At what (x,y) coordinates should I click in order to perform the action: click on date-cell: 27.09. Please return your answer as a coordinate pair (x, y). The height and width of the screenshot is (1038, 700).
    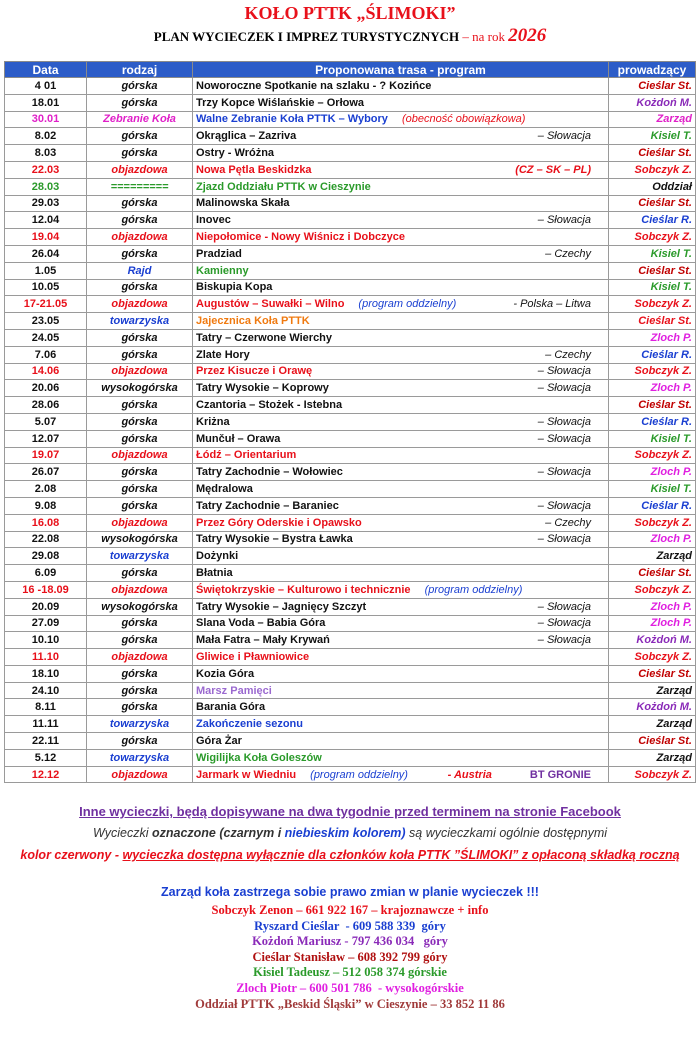
    Looking at the image, I should click on (45, 623).